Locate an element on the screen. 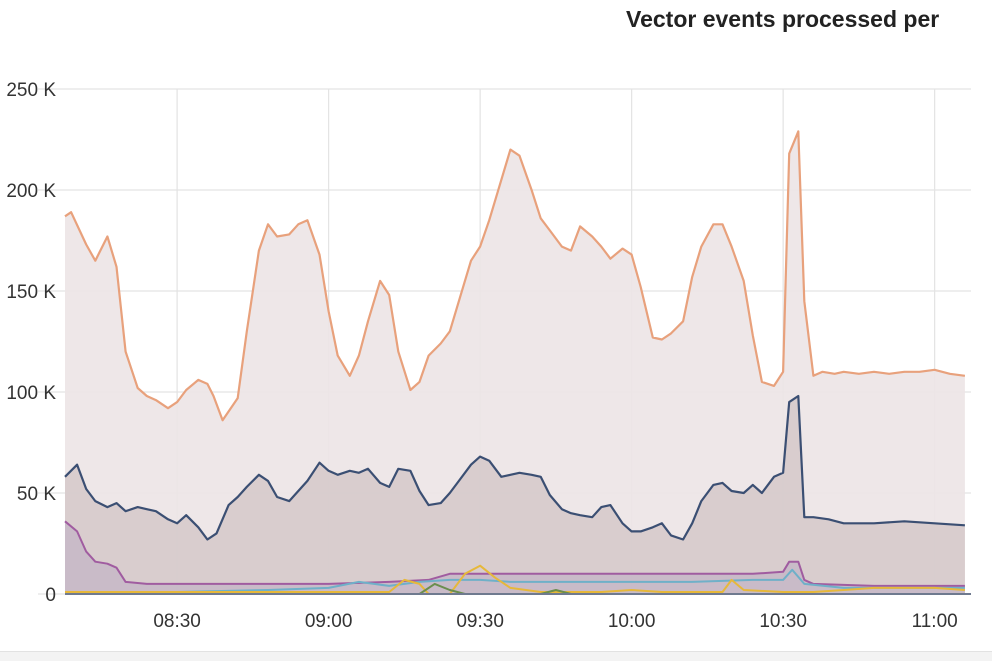 Image resolution: width=992 pixels, height=661 pixels. x-tick-label: 11:00 is located at coordinates (935, 621).